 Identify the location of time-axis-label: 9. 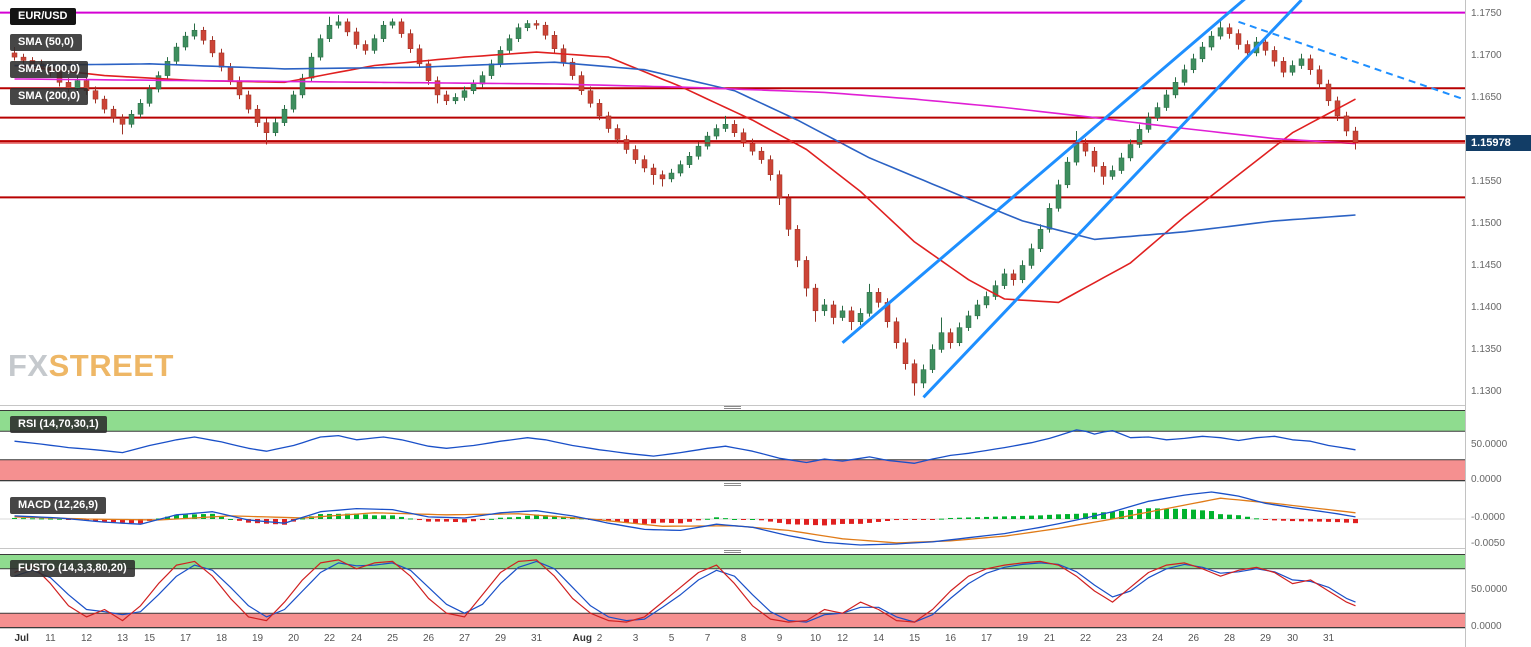
(779, 638).